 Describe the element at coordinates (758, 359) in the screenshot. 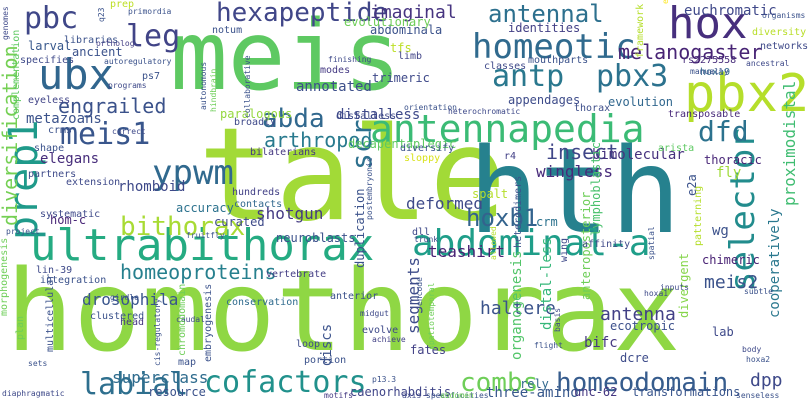

I see `word-hoxa2: hoxa2` at that location.